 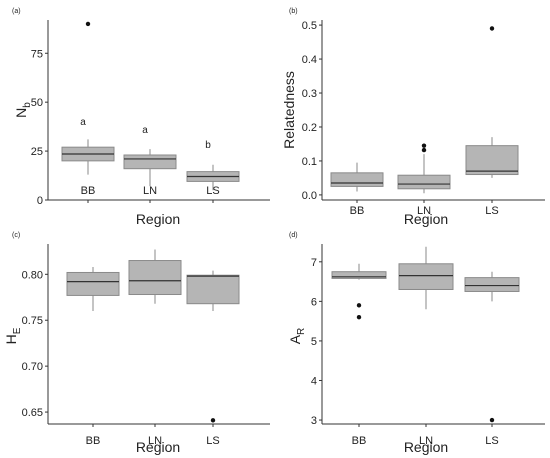 I want to click on panel-b-y-title-main: Relatedness, so click(x=289, y=110).